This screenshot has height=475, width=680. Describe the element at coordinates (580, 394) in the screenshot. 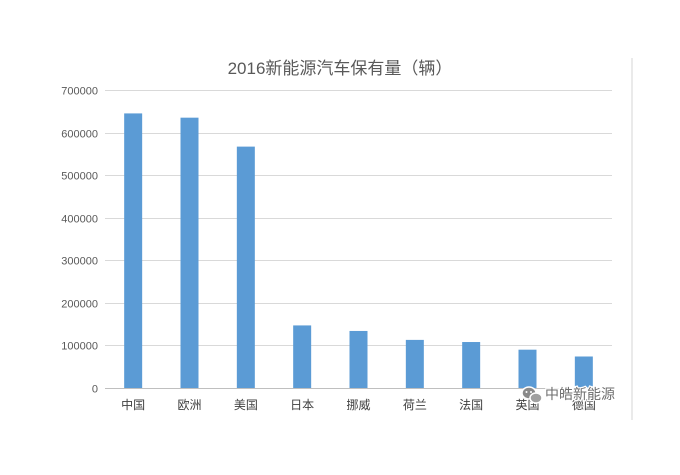

I see `watermark-text: 中皓新能源` at that location.